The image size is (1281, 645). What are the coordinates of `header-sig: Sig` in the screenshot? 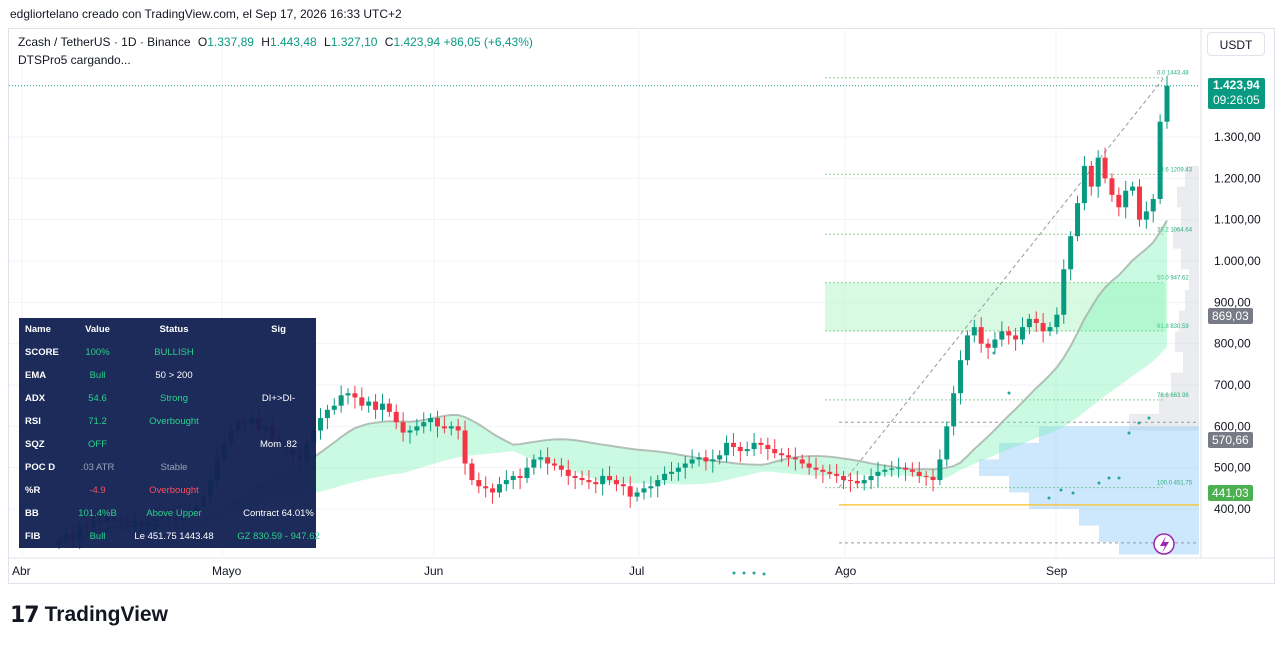 It's located at (278, 329).